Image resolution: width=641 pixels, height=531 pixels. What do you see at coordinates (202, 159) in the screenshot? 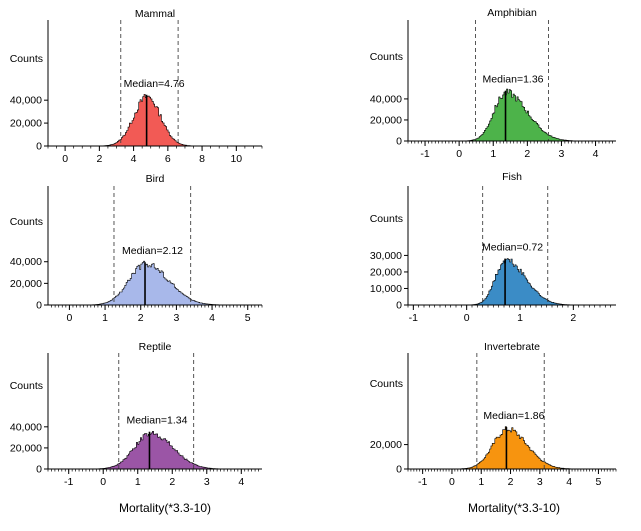
I see `x-tick-label: 8` at bounding box center [202, 159].